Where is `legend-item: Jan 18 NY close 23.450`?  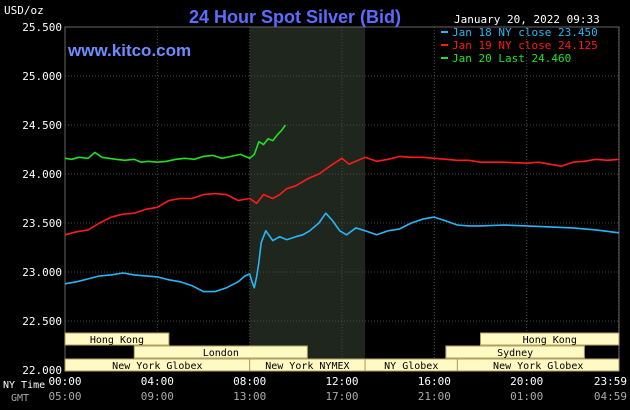 legend-item: Jan 18 NY close 23.450 is located at coordinates (519, 32).